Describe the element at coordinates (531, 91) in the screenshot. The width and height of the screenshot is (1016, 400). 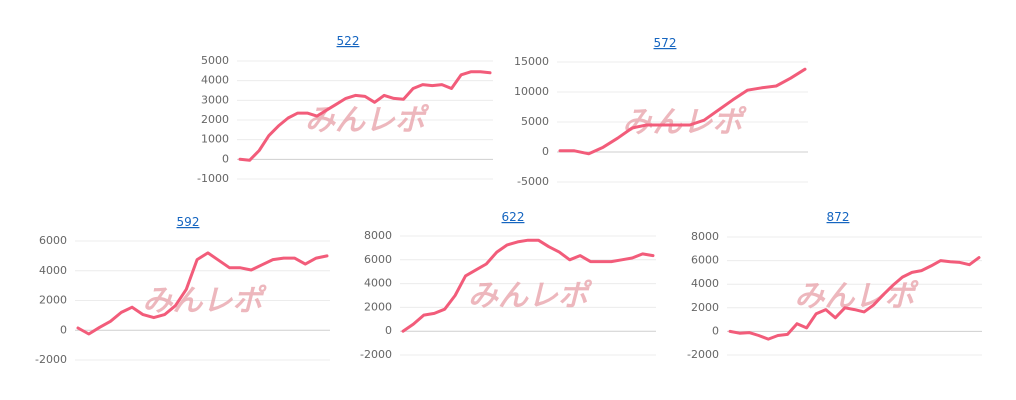
I see `y-tick-label: 10000` at that location.